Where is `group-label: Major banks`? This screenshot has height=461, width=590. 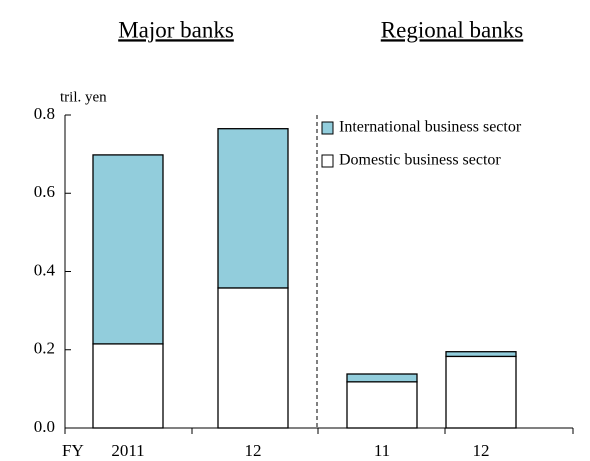
group-label: Major banks is located at coordinates (176, 29).